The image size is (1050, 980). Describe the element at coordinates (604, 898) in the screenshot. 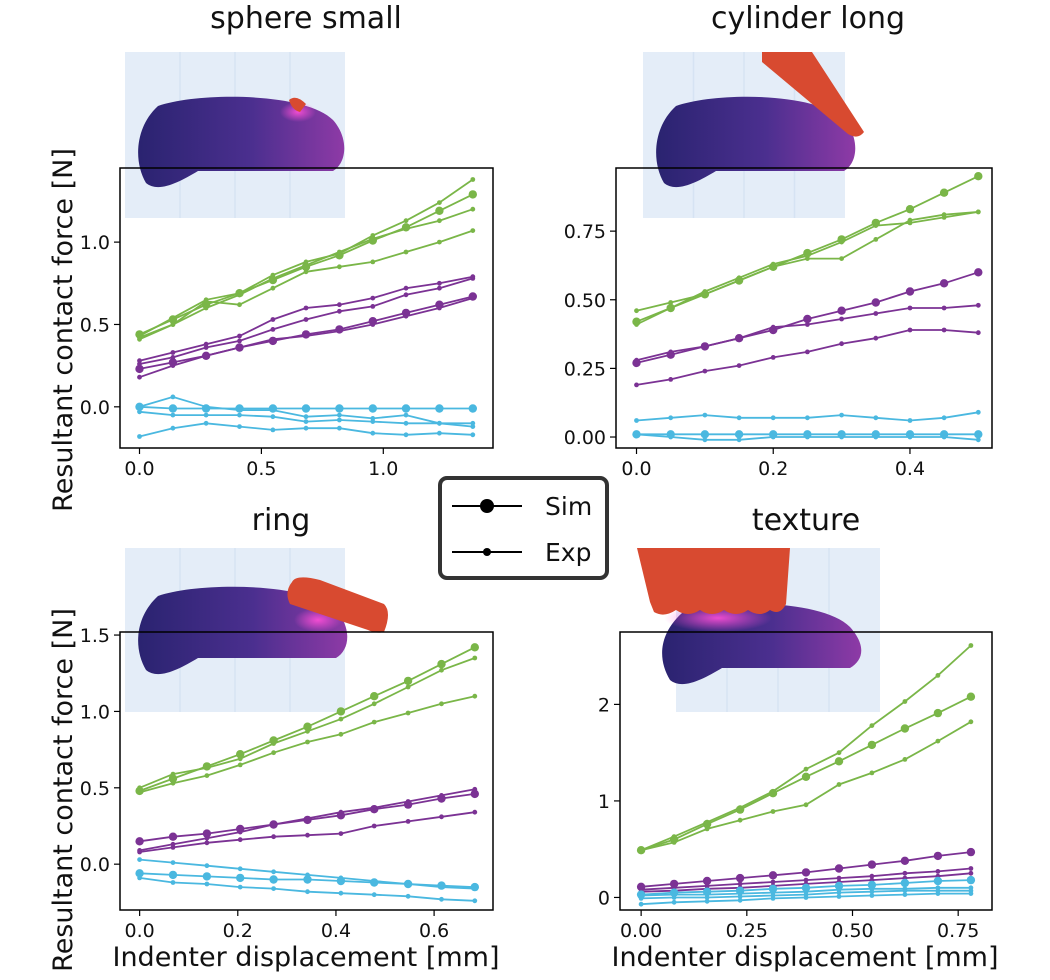

I see `y-tick-label: 0` at that location.